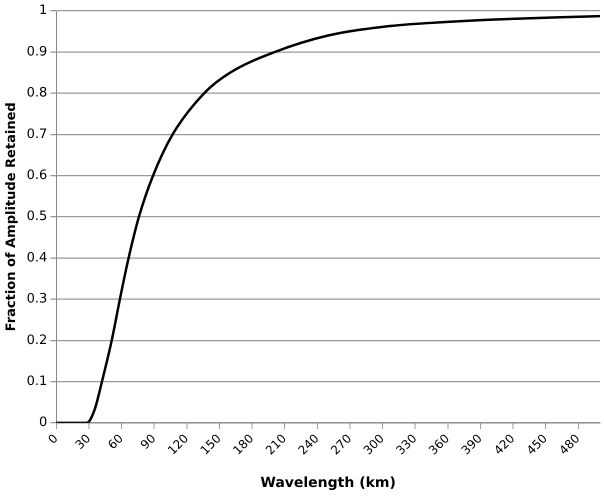 The image size is (604, 496). Describe the element at coordinates (37, 299) in the screenshot. I see `y-tick-label: 0.3` at that location.